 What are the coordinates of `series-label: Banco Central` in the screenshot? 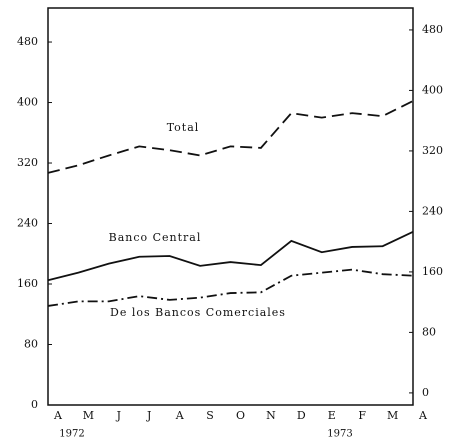 It's located at (155, 237).